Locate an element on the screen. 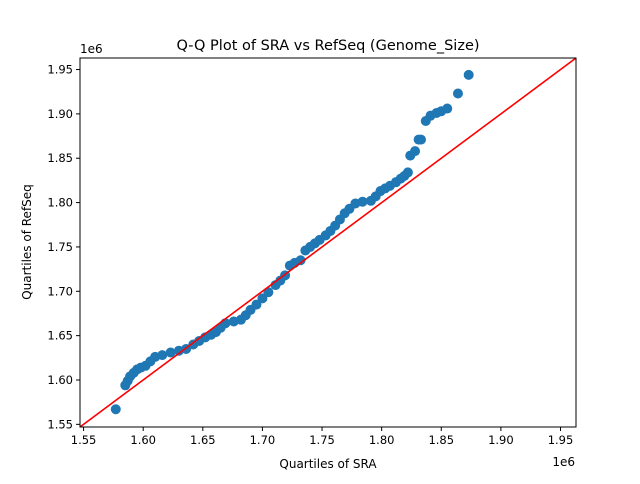 The width and height of the screenshot is (640, 484). y-tick-label: 1.75 is located at coordinates (60, 247).